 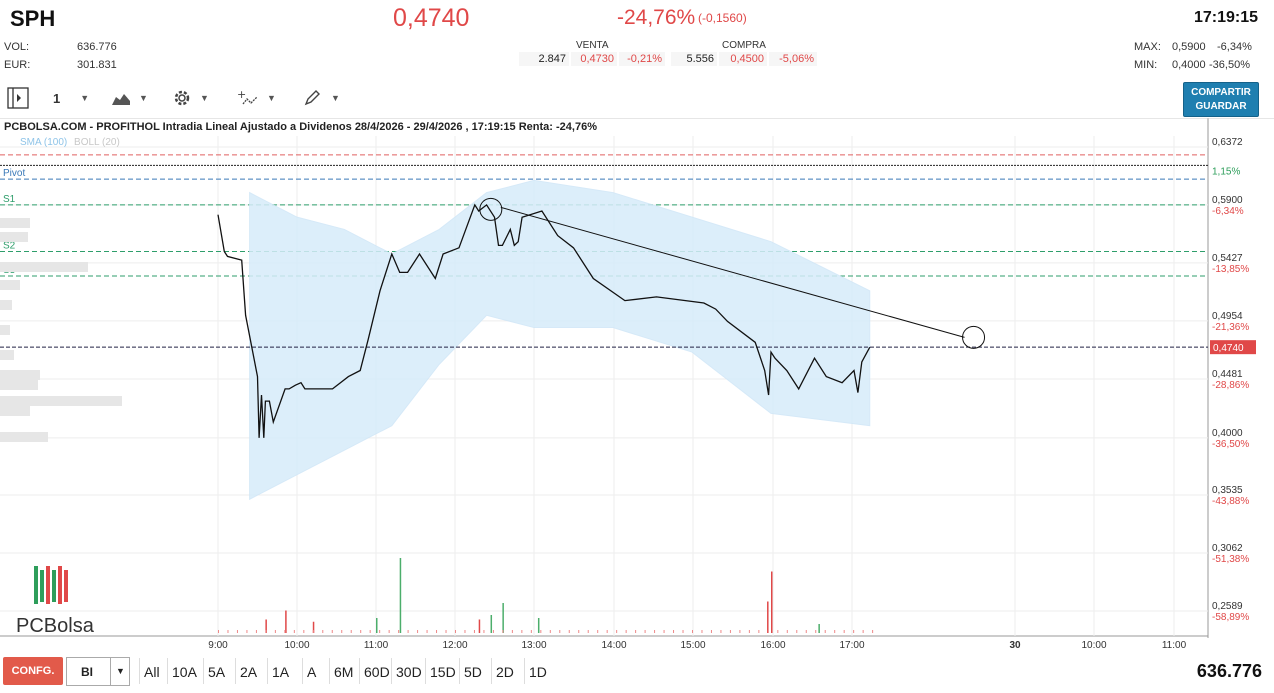 I want to click on interval-value: 1, so click(x=57, y=98).